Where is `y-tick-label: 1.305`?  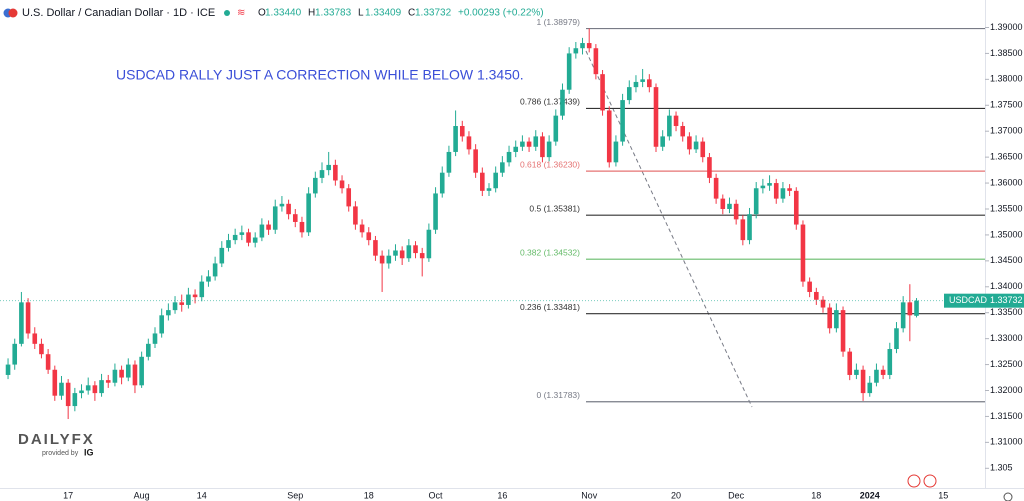
y-tick-label: 1.305 is located at coordinates (1001, 468).